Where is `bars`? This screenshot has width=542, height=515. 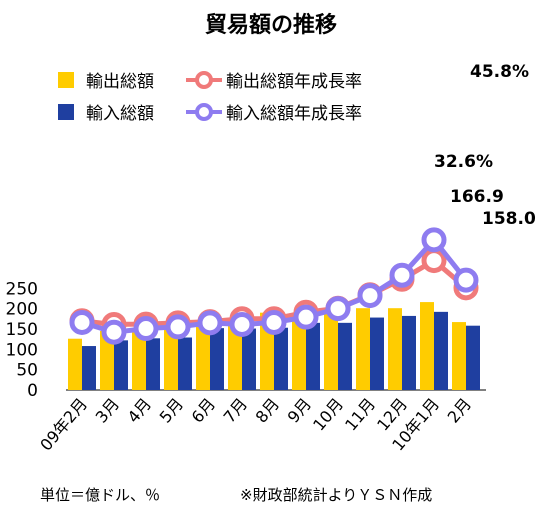
bars is located at coordinates (274, 346).